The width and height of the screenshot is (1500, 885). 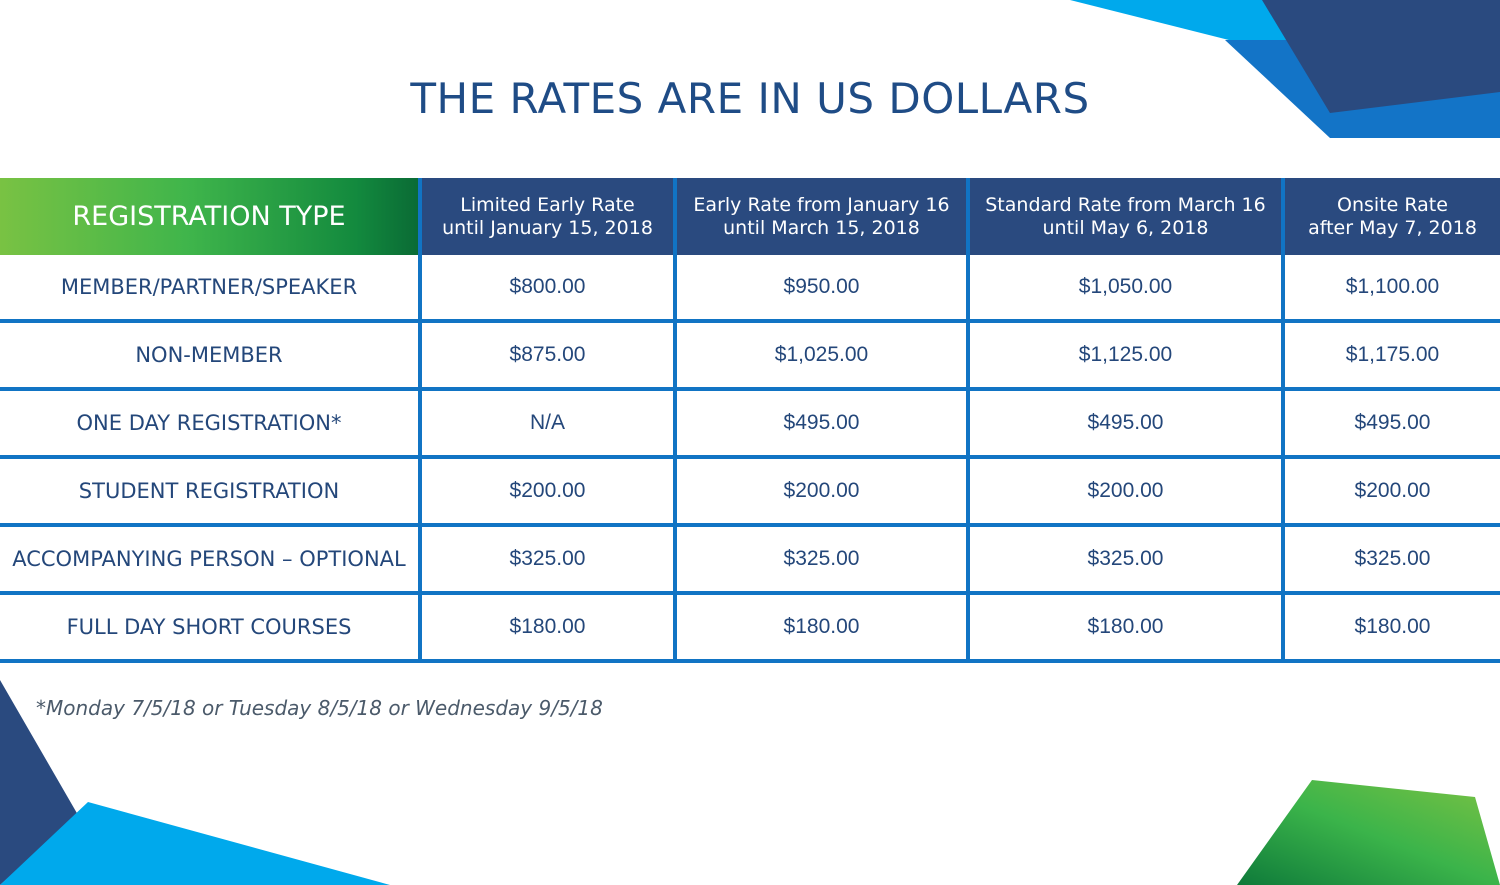 I want to click on registration-type-cell: MEMBER/PARTNER/SPEAKER, so click(x=210, y=289).